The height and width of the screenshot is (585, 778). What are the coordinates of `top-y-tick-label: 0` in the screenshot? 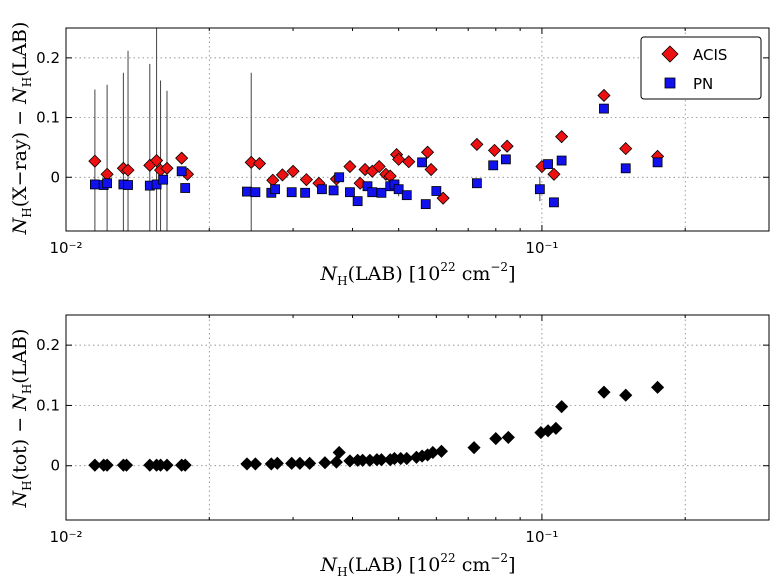 It's located at (55, 177).